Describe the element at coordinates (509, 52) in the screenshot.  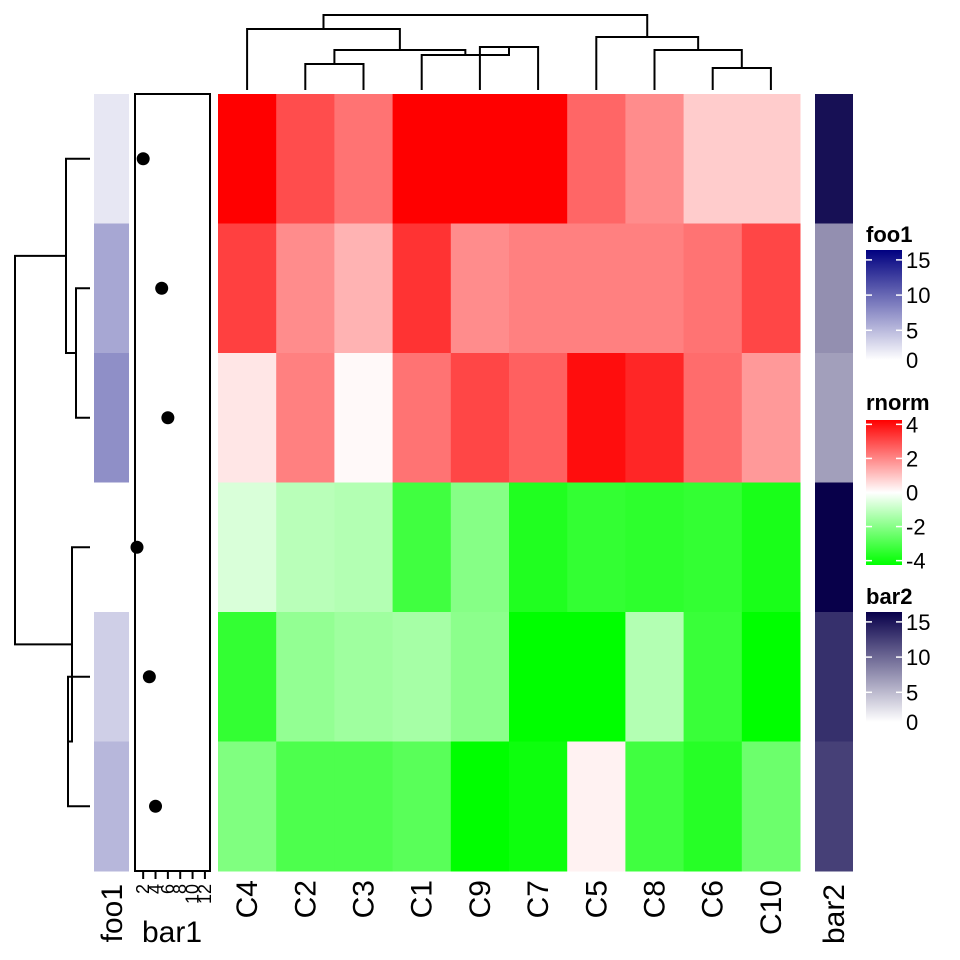
I see `column-dendrogram` at that location.